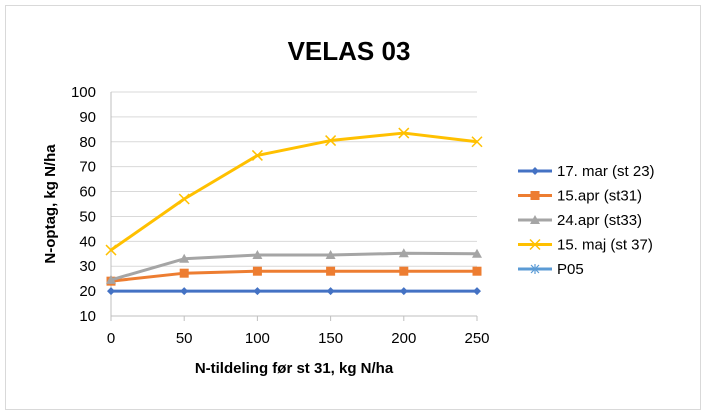 The image size is (705, 417). What do you see at coordinates (330, 338) in the screenshot?
I see `x-tick-label: 150` at bounding box center [330, 338].